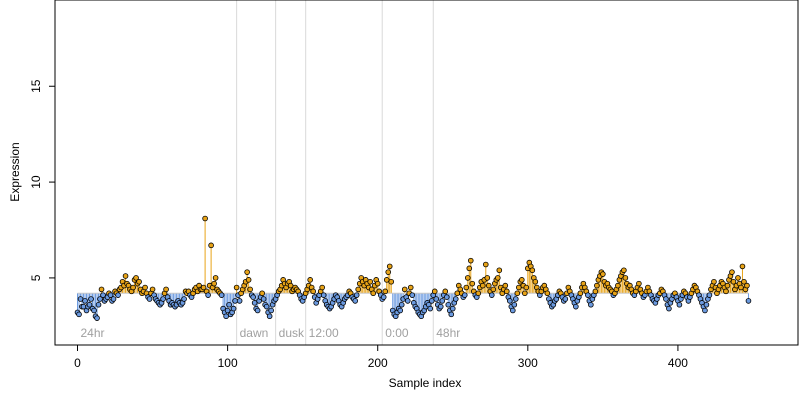  What do you see at coordinates (228, 363) in the screenshot?
I see `x-tick-label: 100` at bounding box center [228, 363].